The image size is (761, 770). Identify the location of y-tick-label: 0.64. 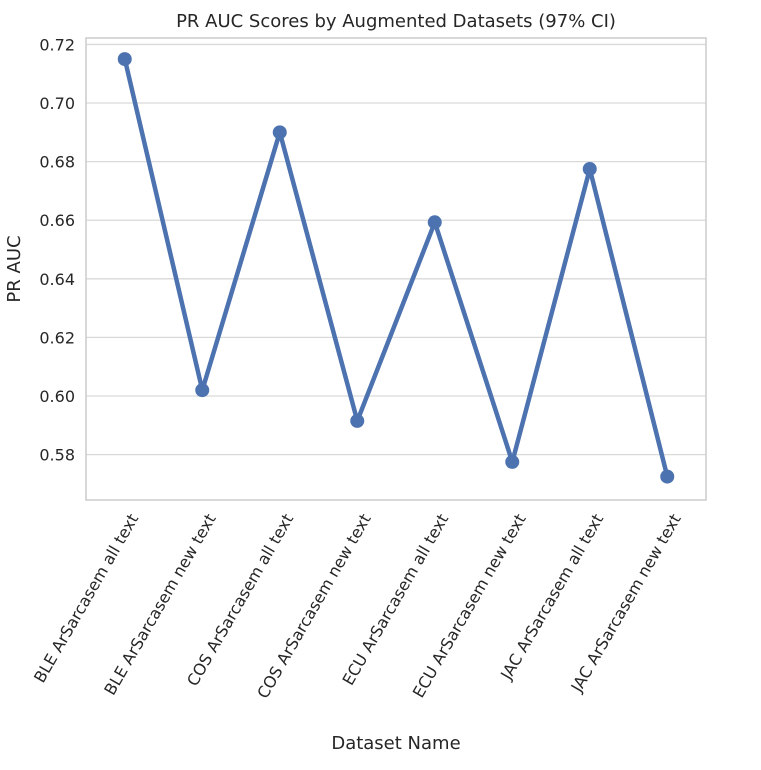
(57, 279).